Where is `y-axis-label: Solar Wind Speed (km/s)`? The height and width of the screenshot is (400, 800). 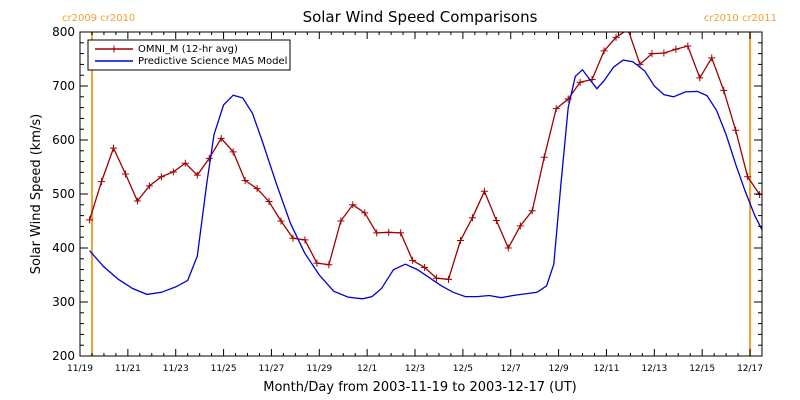
y-axis-label: Solar Wind Speed (km/s) is located at coordinates (36, 194).